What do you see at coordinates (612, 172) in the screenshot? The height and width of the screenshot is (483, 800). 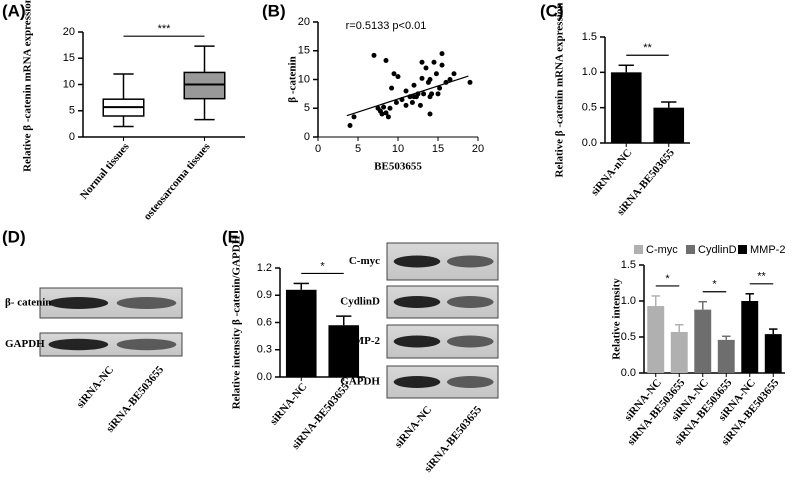 I see `x-tick-label: siRNA-nNC` at bounding box center [612, 172].